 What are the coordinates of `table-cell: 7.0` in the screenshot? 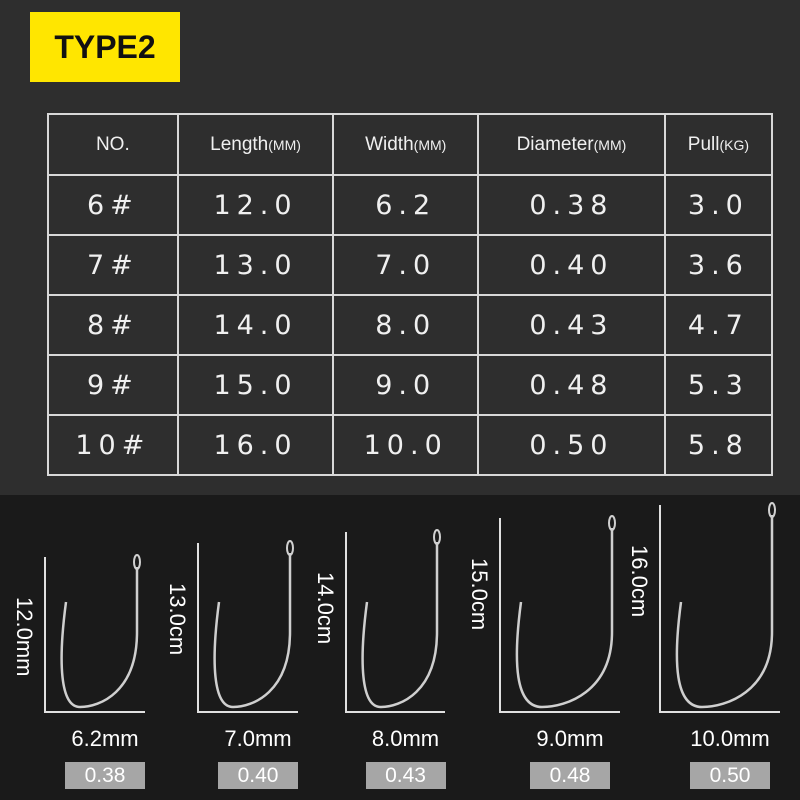 It's located at (406, 265).